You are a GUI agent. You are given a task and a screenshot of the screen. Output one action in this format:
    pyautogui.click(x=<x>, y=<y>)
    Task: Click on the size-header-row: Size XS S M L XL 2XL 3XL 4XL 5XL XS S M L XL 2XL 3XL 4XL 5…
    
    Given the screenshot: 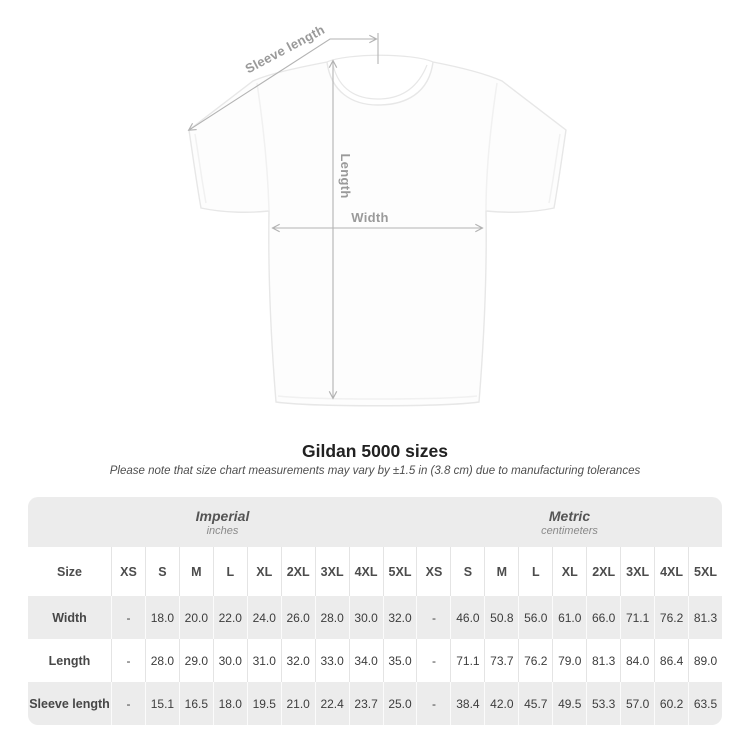 What is the action you would take?
    pyautogui.click(x=375, y=571)
    